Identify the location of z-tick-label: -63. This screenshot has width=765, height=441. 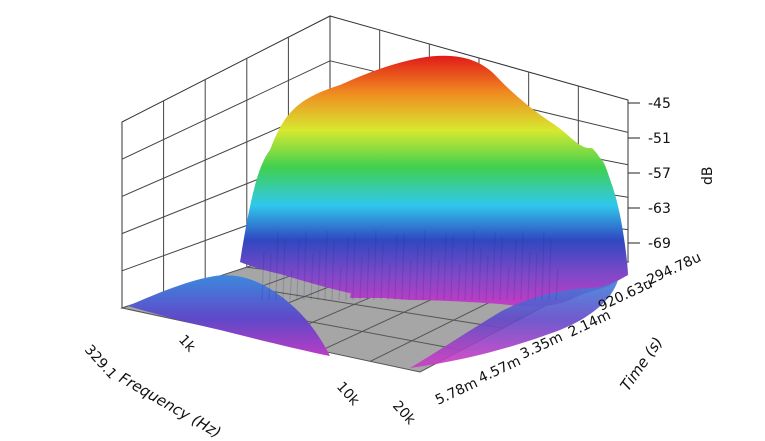
(659, 209).